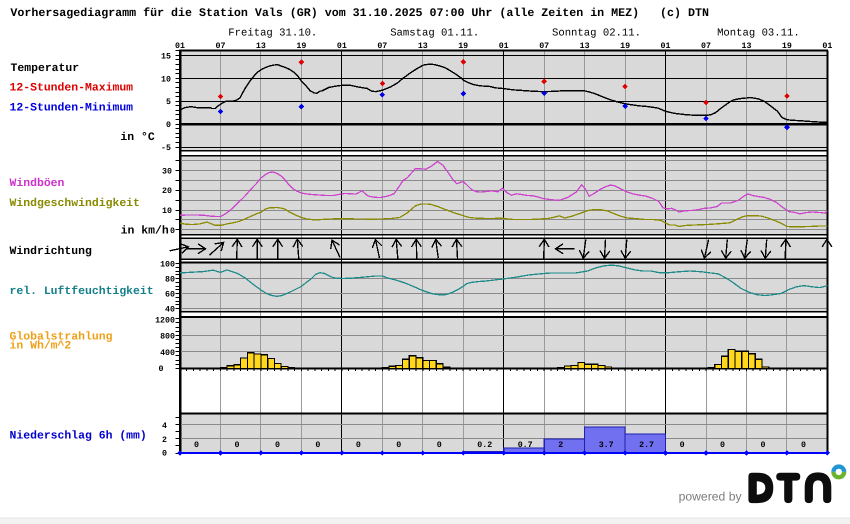 The image size is (850, 524). What do you see at coordinates (606, 445) in the screenshot?
I see `svg-text: 3.7` at bounding box center [606, 445].